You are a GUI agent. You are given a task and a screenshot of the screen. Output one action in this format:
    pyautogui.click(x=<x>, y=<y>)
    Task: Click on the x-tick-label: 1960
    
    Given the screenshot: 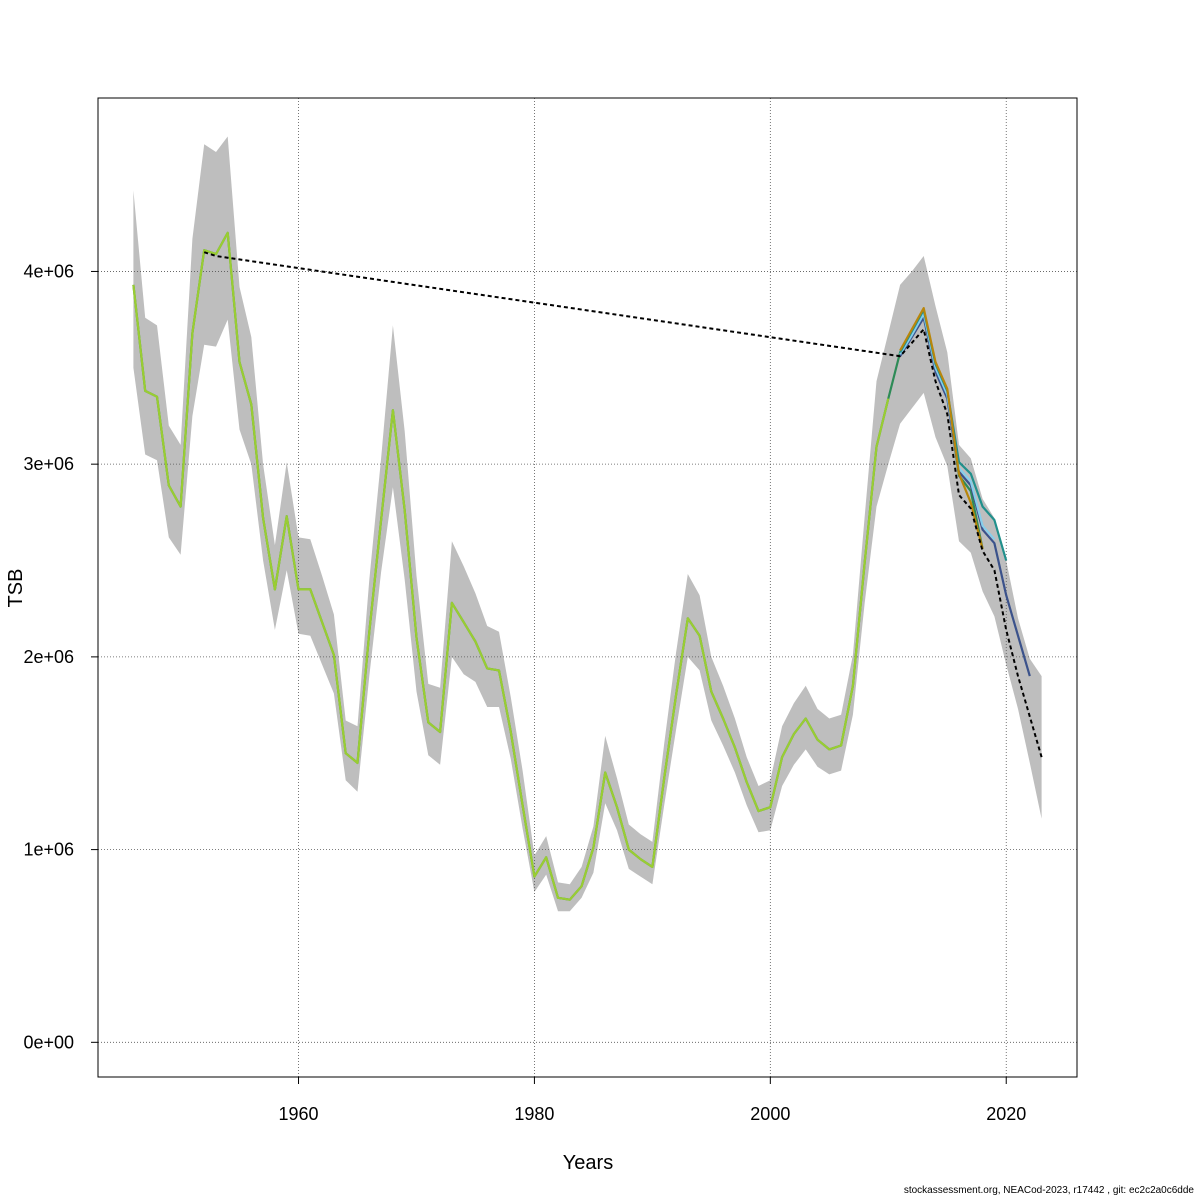 What is the action you would take?
    pyautogui.click(x=298, y=1114)
    